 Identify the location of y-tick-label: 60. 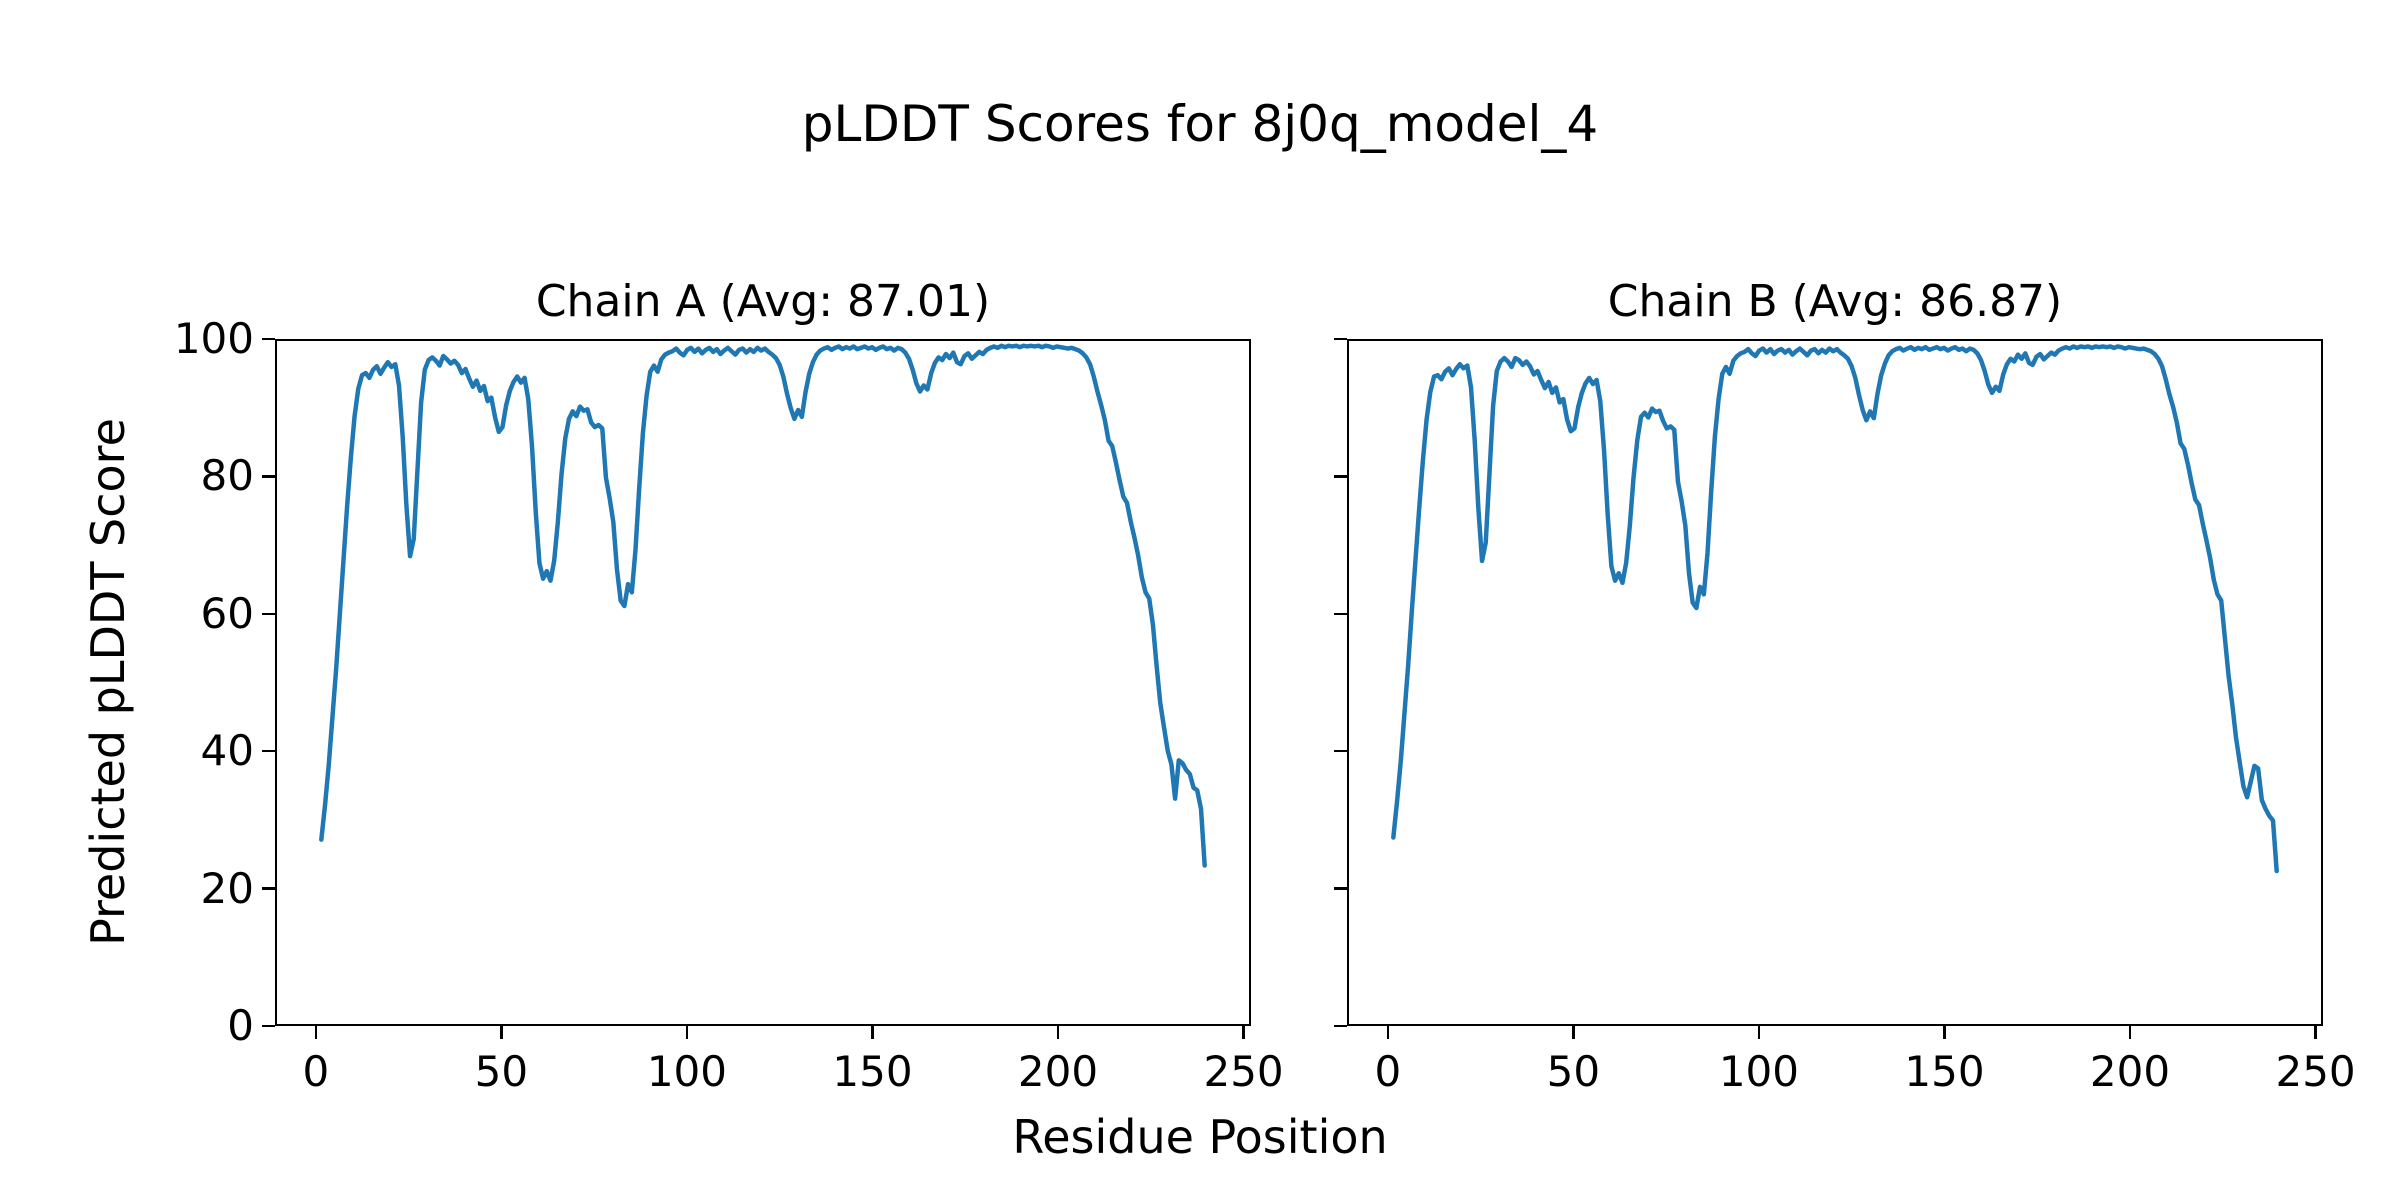
(227, 613).